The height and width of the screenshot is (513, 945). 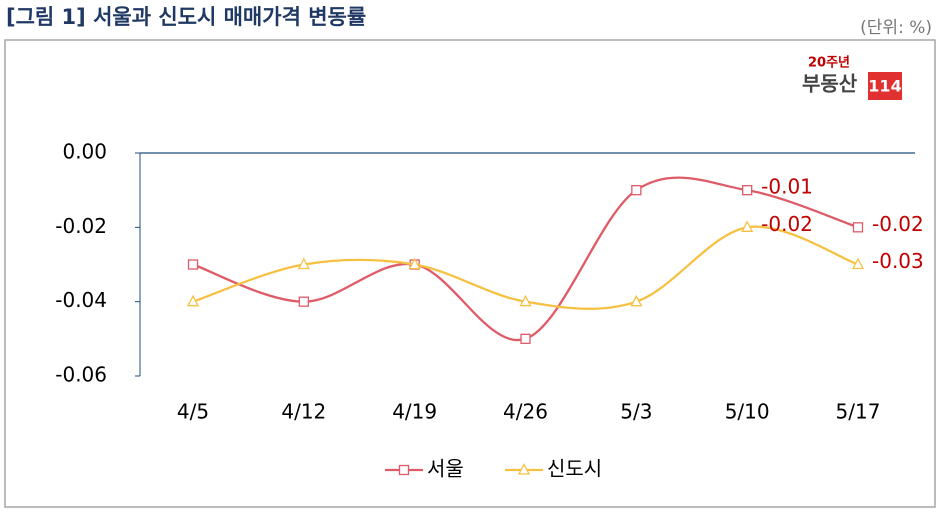 I want to click on logo-top: 20주년, so click(x=829, y=63).